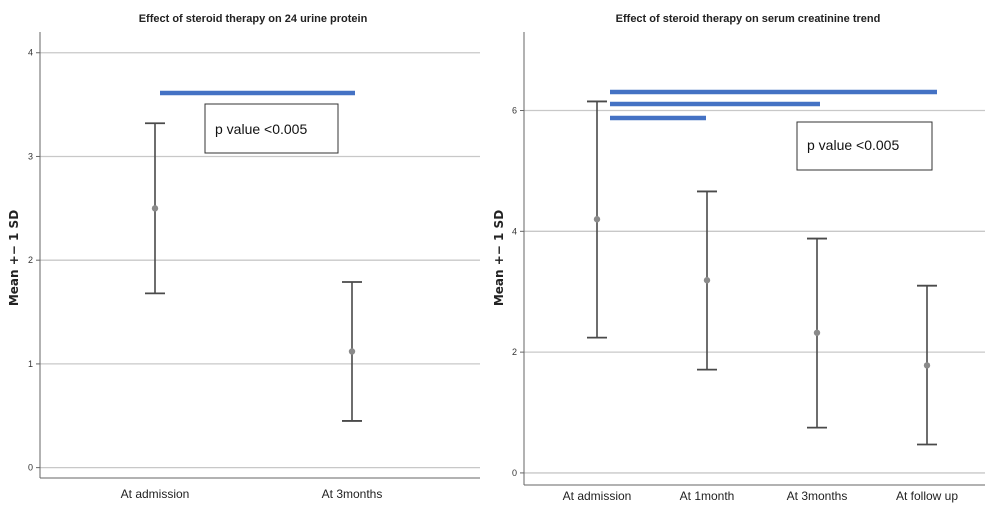 The width and height of the screenshot is (994, 508). What do you see at coordinates (707, 496) in the screenshot?
I see `x-category-label: At 1month` at bounding box center [707, 496].